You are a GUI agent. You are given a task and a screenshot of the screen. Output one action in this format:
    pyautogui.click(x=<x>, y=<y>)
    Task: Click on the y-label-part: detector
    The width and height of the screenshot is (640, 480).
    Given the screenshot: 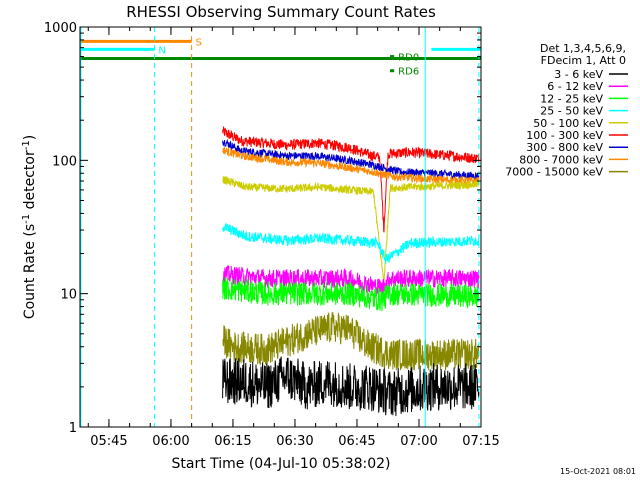 What is the action you would take?
    pyautogui.click(x=30, y=182)
    